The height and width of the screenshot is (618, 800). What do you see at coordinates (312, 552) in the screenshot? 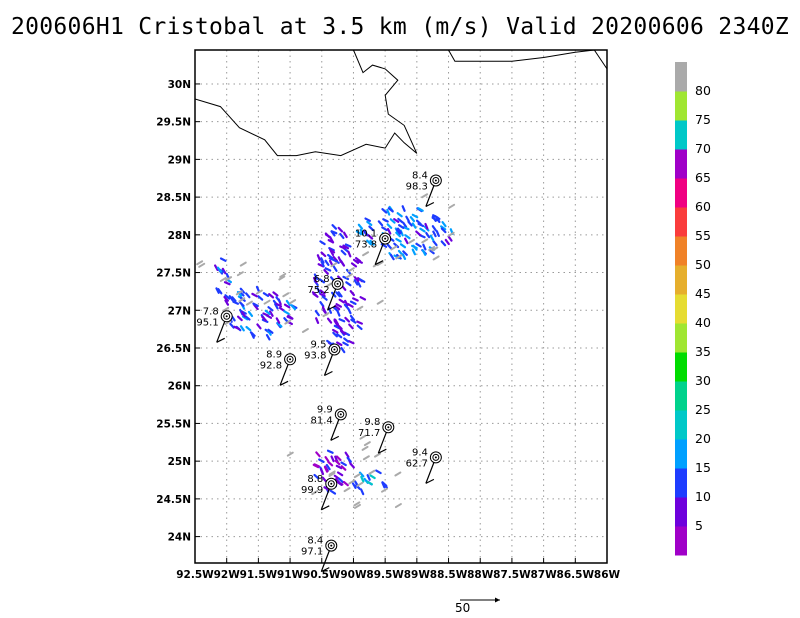
I see `marker-value-bottom: 97.1` at bounding box center [312, 552].